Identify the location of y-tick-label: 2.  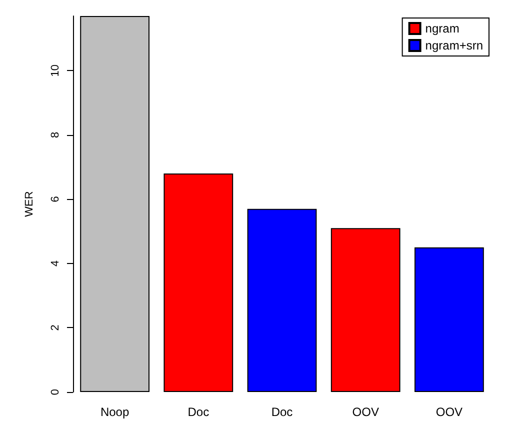
(56, 327).